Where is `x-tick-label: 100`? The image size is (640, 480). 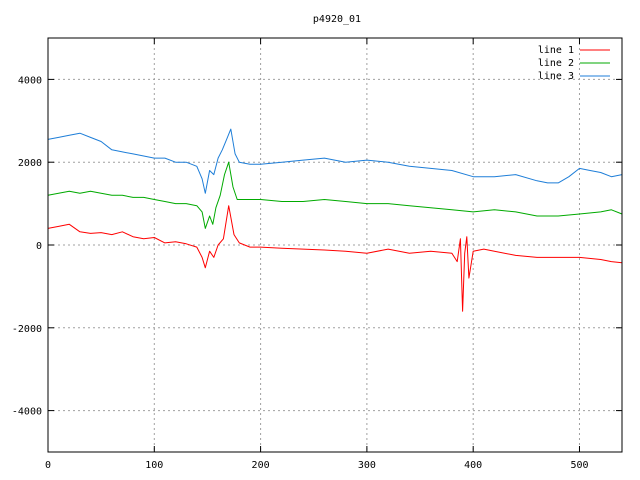 x-tick-label: 100 is located at coordinates (154, 465).